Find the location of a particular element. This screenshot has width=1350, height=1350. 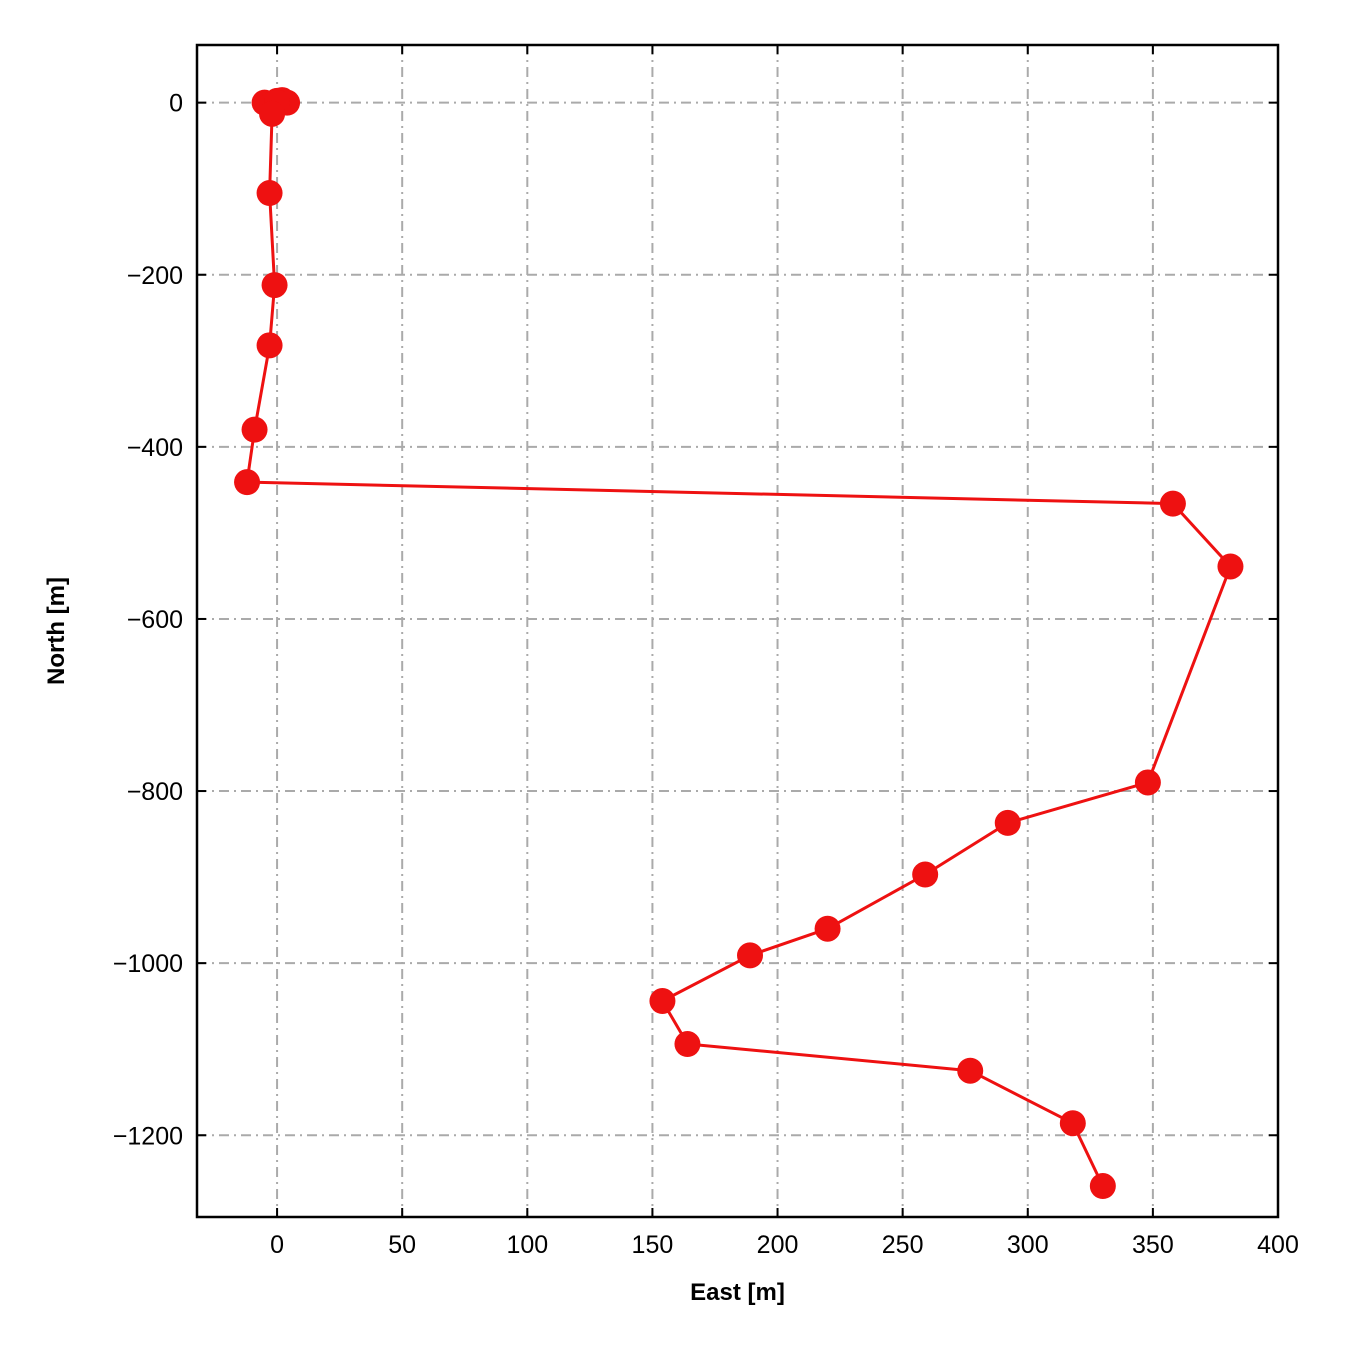

y-tick-label: −1200 is located at coordinates (148, 1136).